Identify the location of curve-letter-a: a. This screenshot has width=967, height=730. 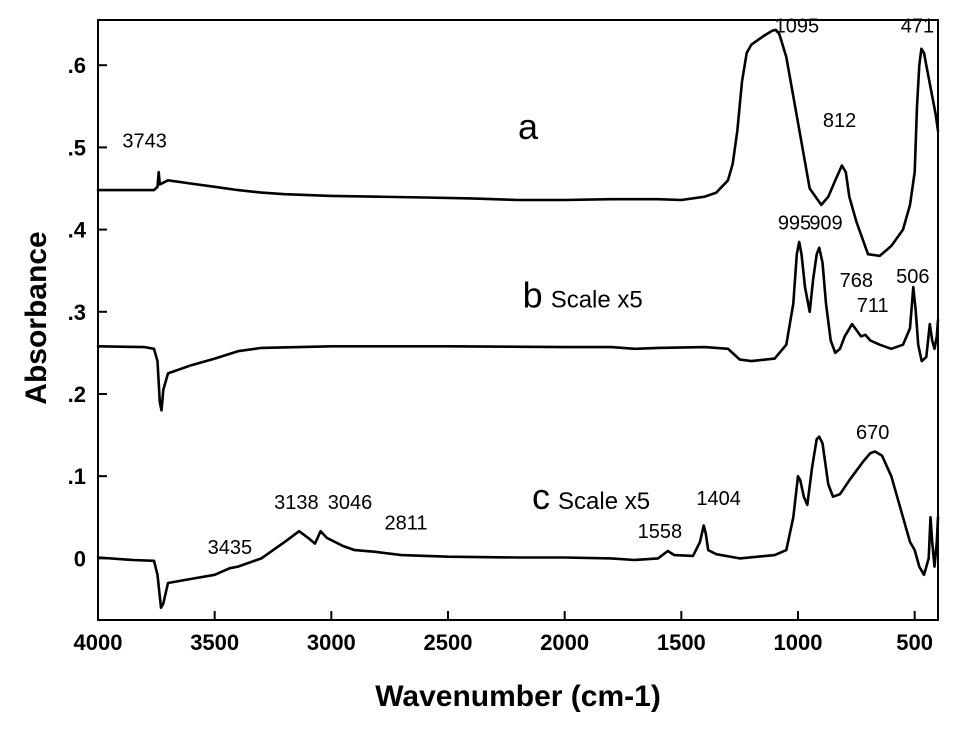
(528, 126).